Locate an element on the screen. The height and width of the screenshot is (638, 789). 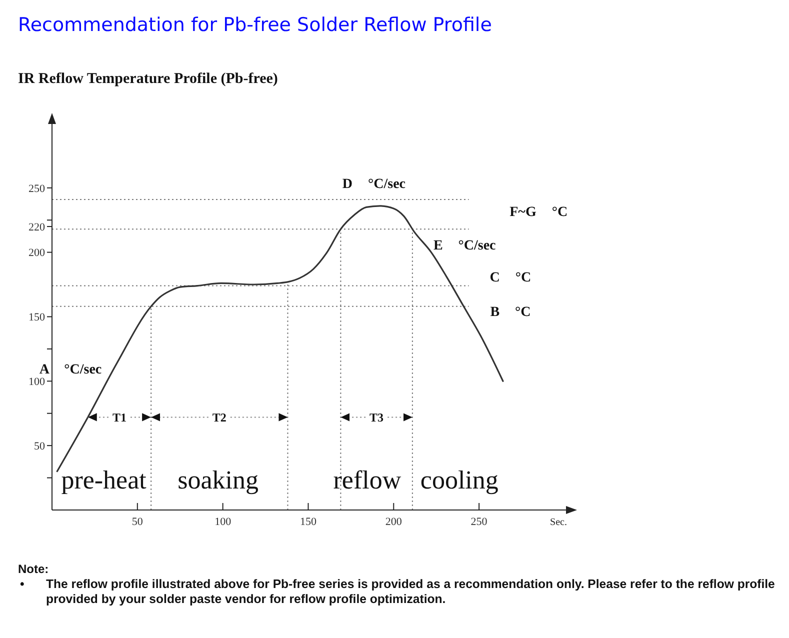
annotation: E °C/sec is located at coordinates (464, 246).